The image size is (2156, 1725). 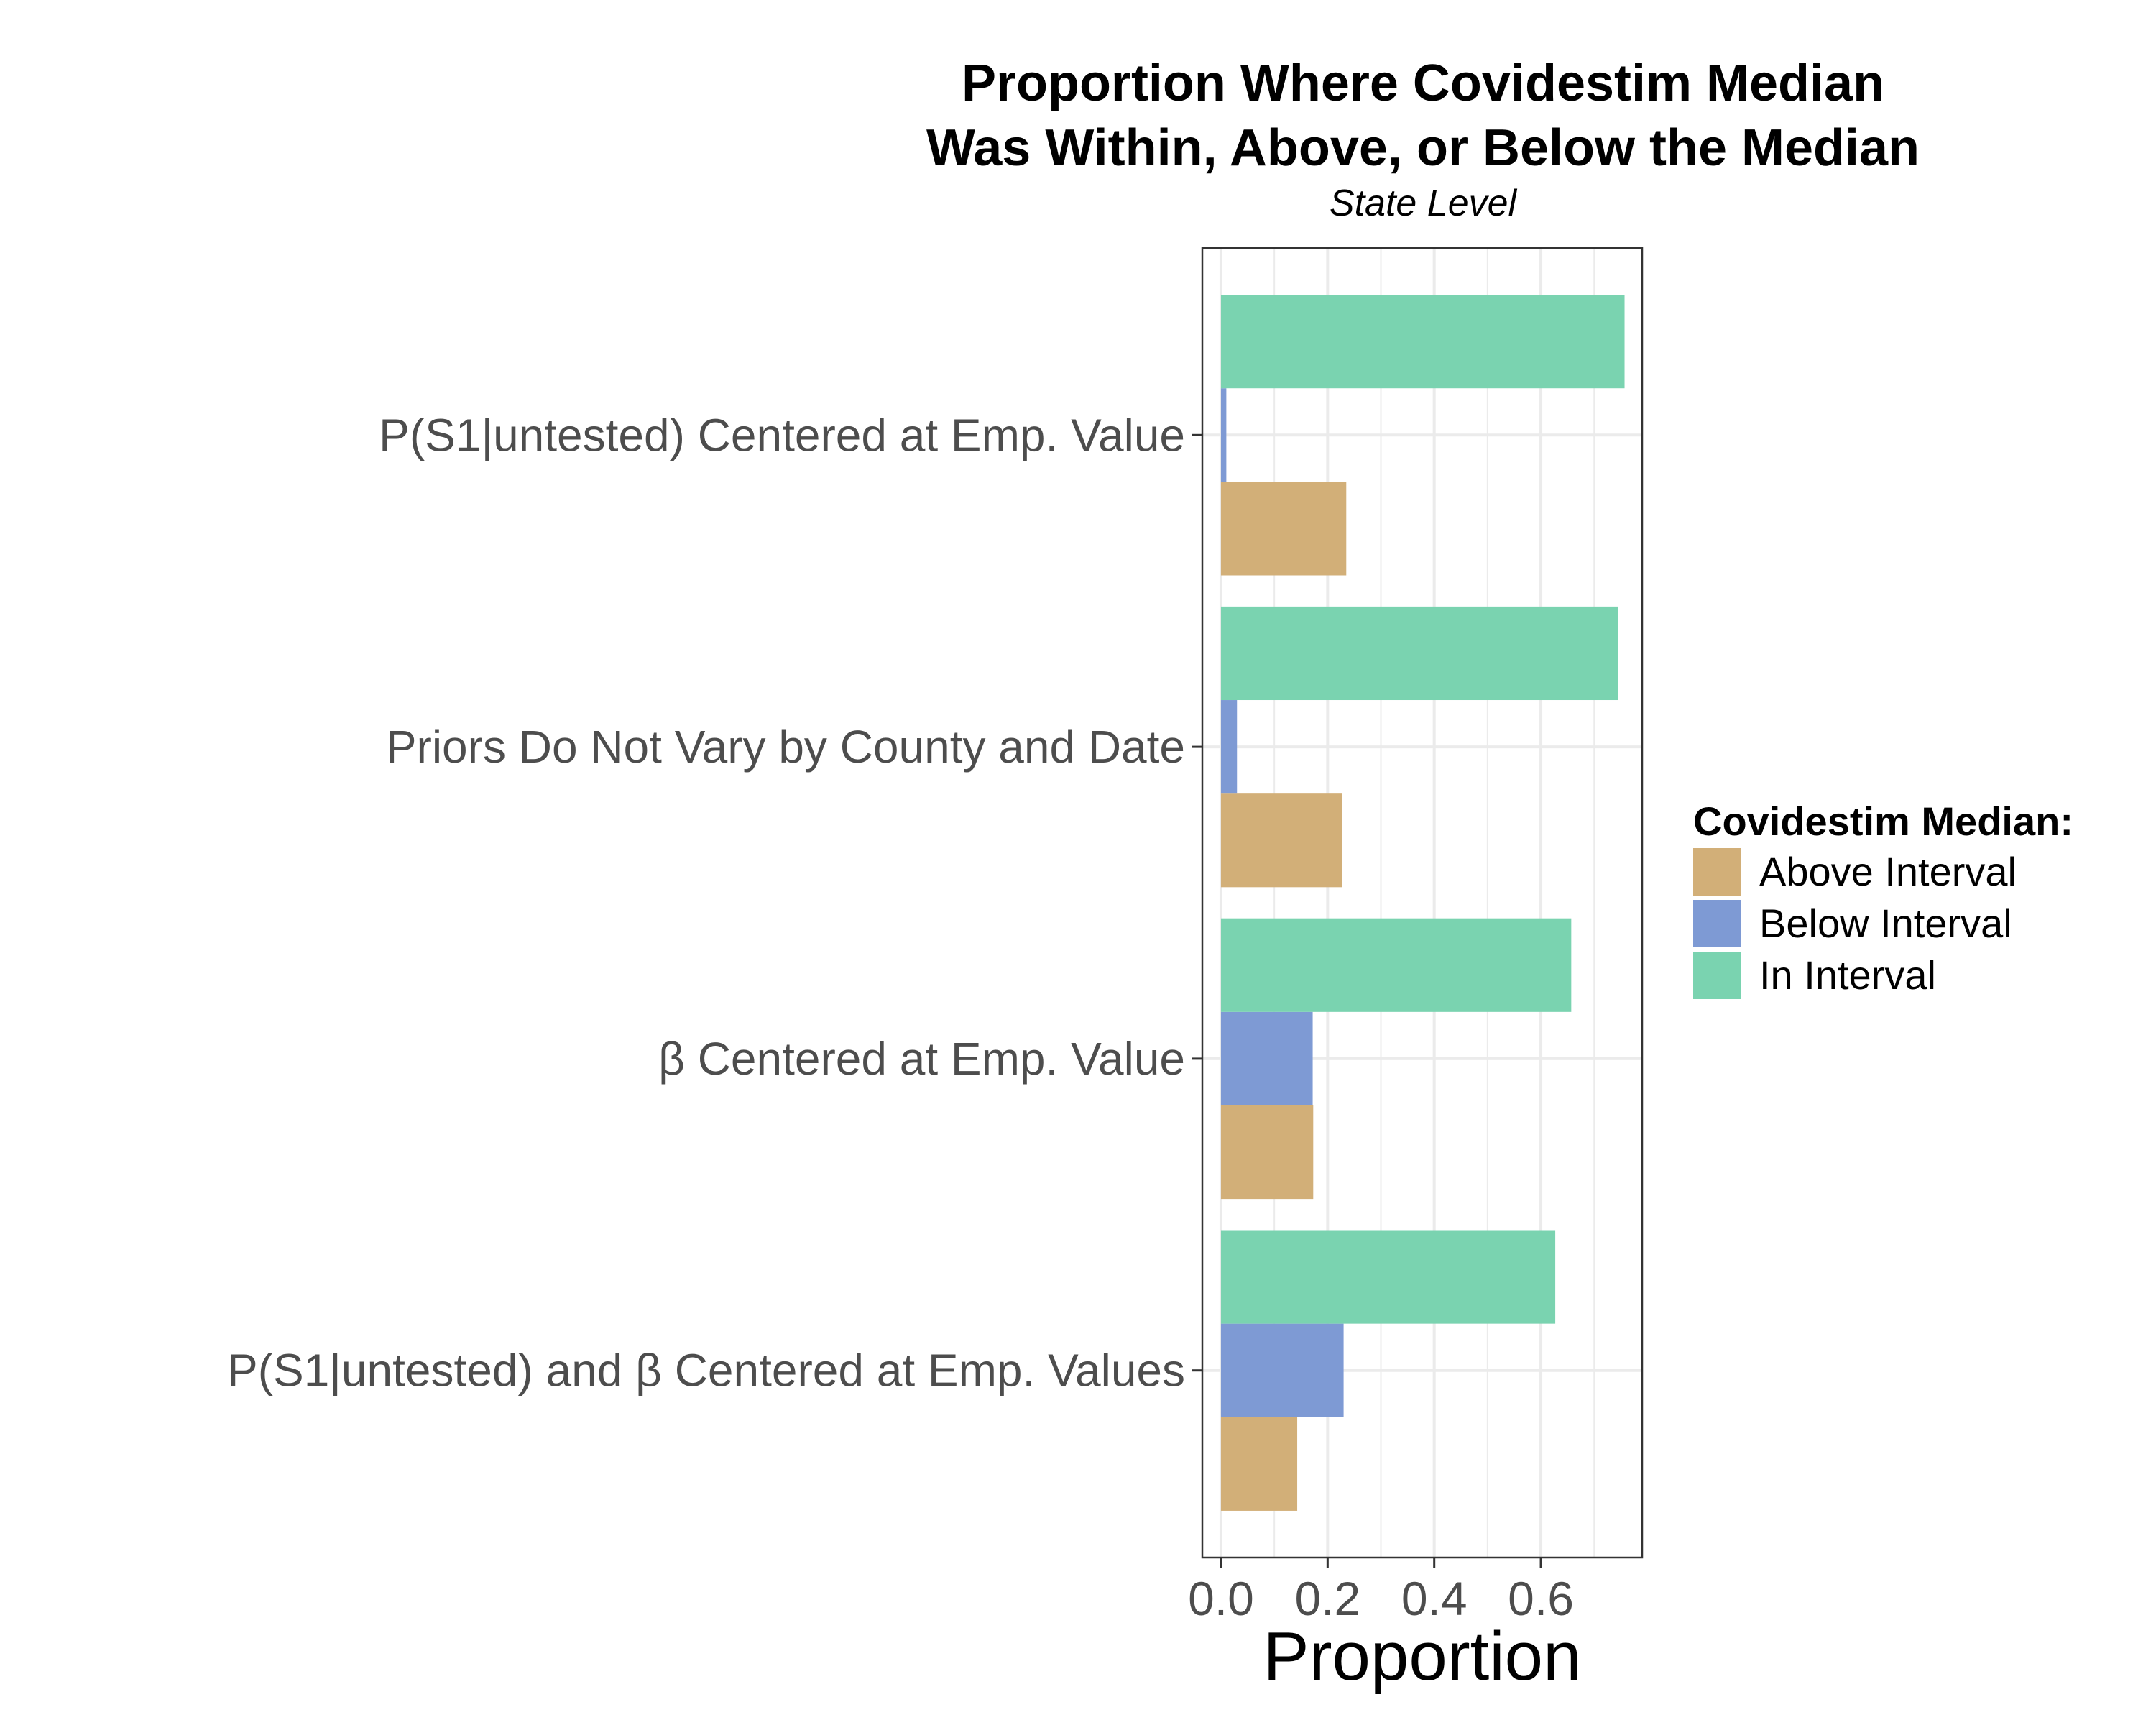 What do you see at coordinates (1423, 83) in the screenshot?
I see `chart-title-line-1: Proportion Where Covidestim Median` at bounding box center [1423, 83].